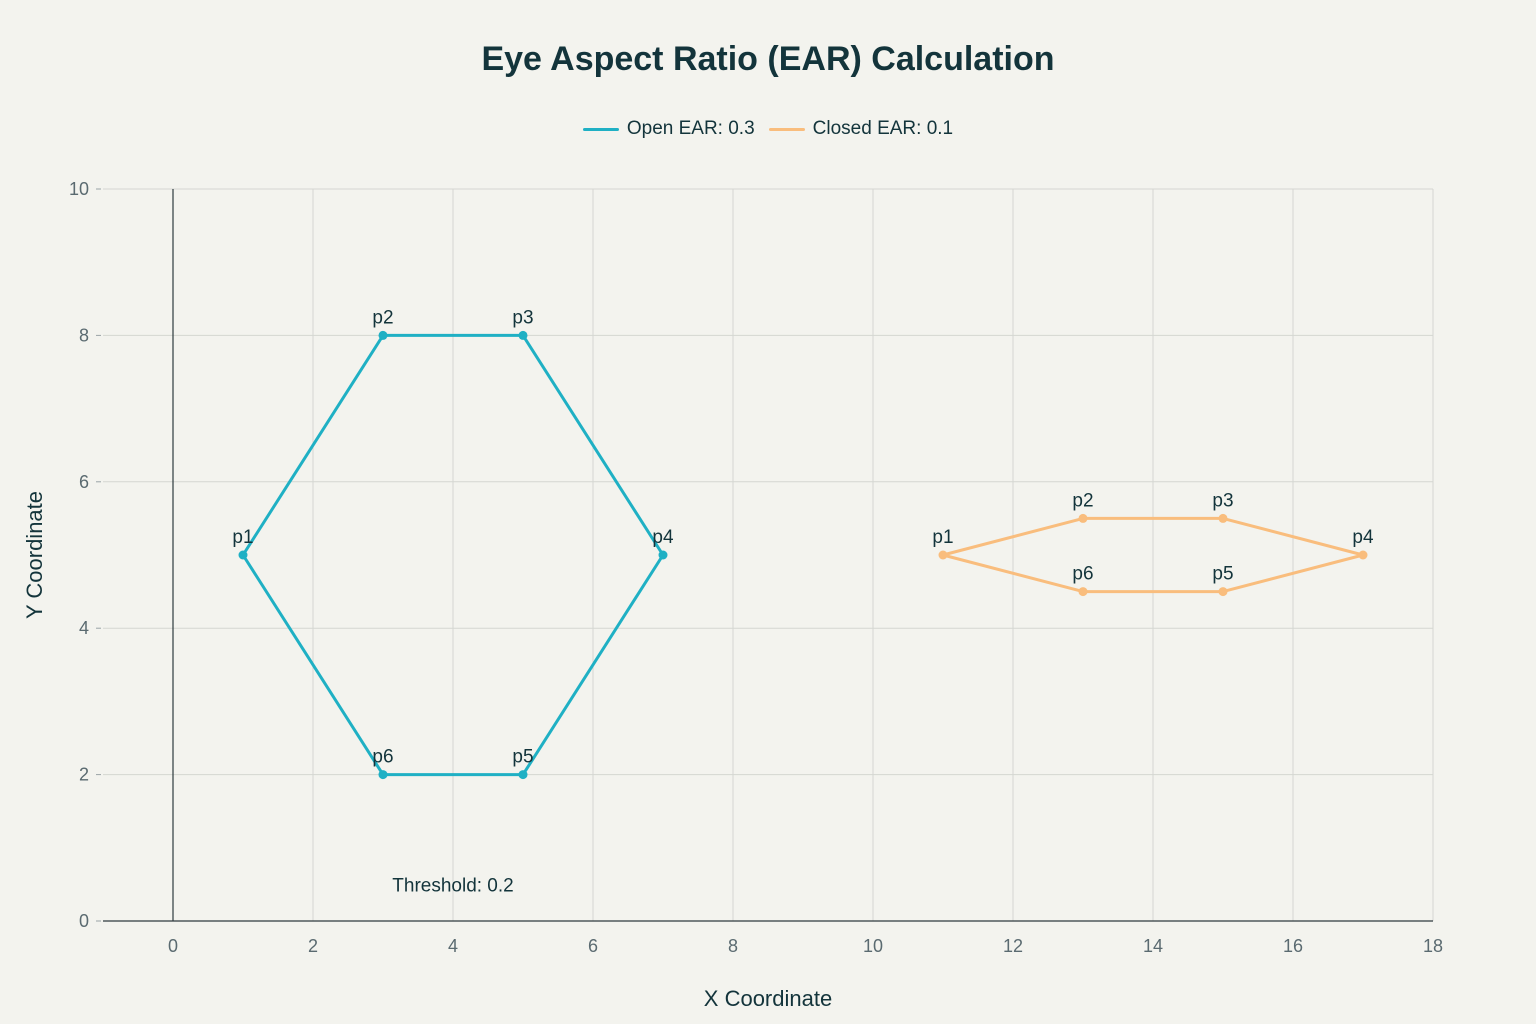 This screenshot has width=1536, height=1024. Describe the element at coordinates (79, 189) in the screenshot. I see `y-tick-label: 10` at that location.